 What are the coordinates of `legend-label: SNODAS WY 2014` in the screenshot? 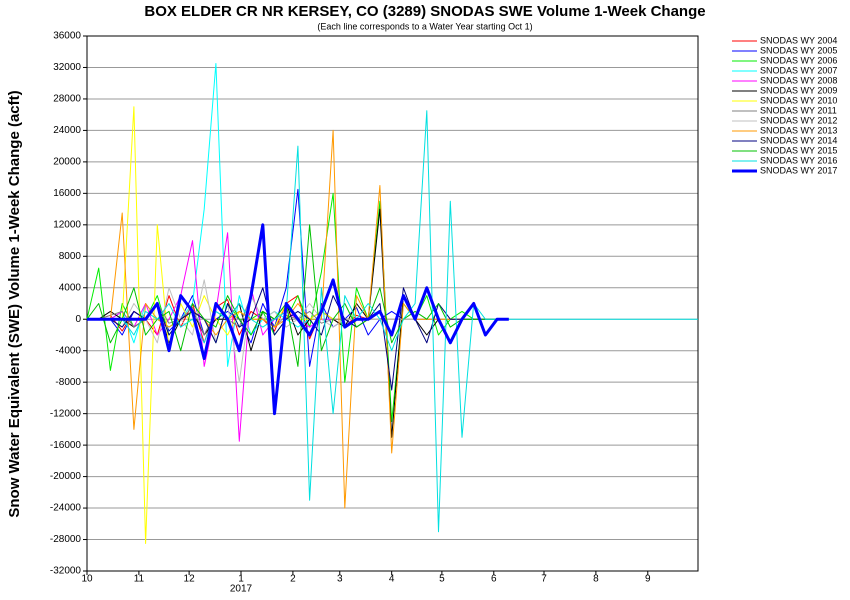 It's located at (798, 140).